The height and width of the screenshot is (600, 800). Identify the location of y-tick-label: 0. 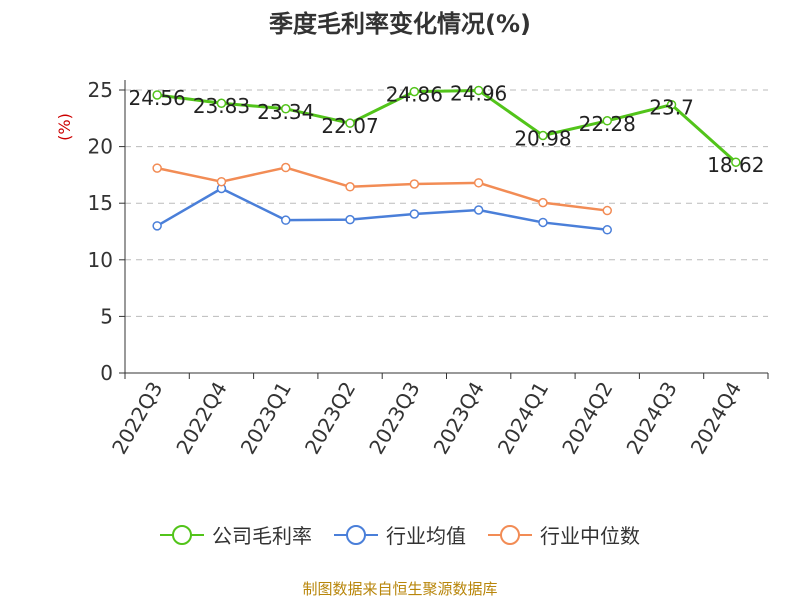
(106, 373).